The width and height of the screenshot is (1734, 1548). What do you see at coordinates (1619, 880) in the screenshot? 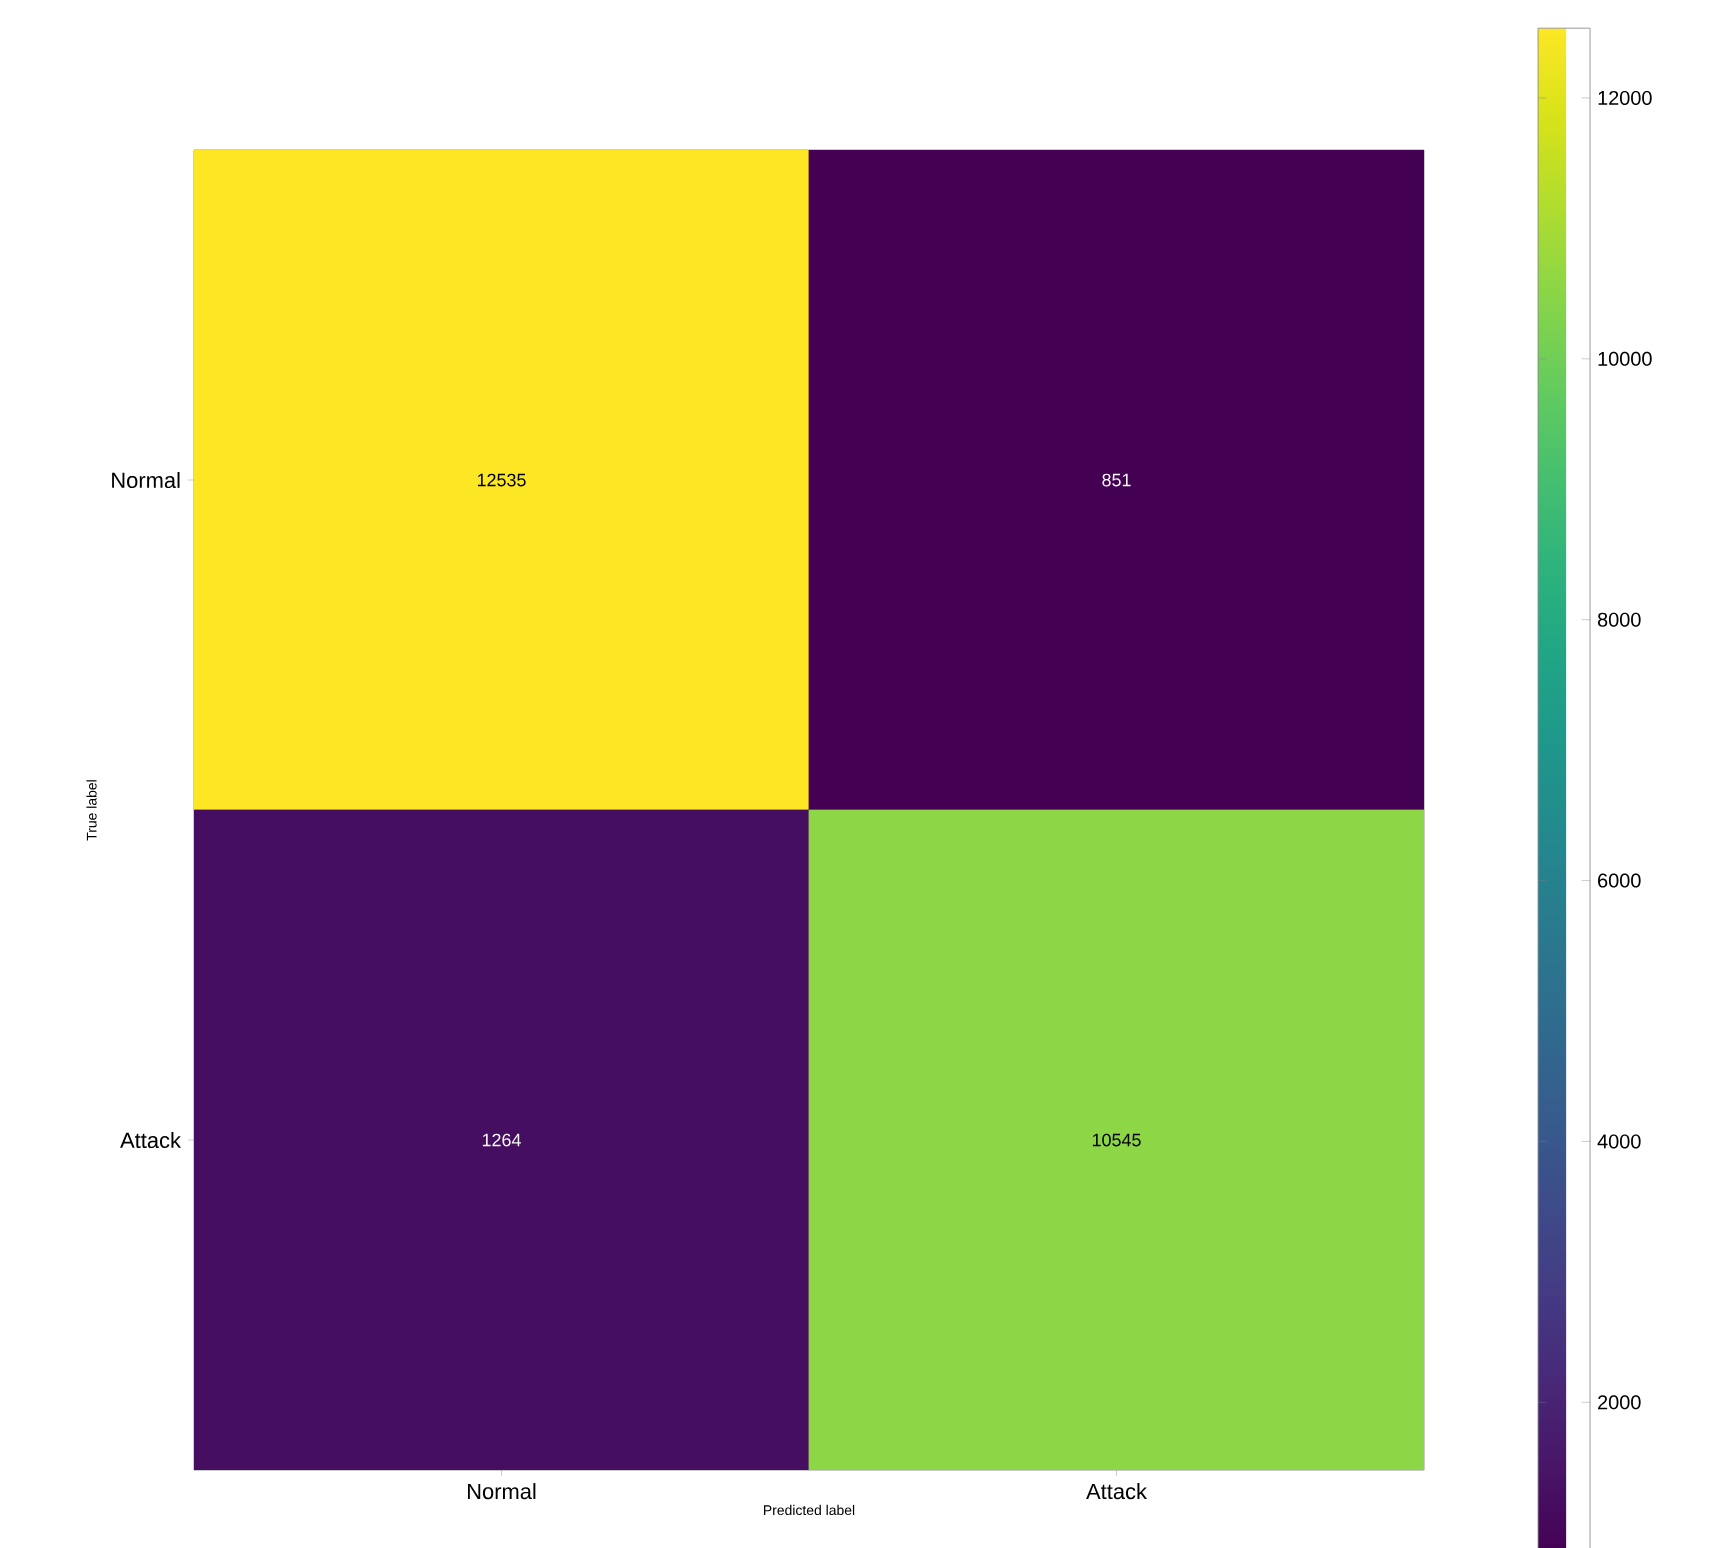
I see `color-bar-label: 6000` at bounding box center [1619, 880].